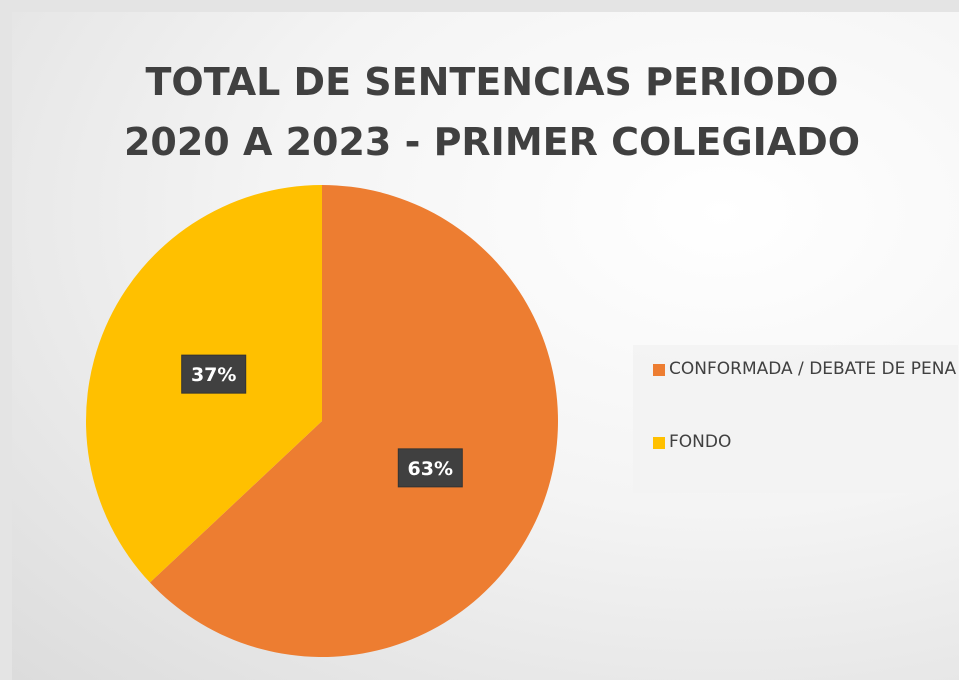 Image resolution: width=959 pixels, height=680 pixels. What do you see at coordinates (806, 442) in the screenshot?
I see `legend-entry: FONDO` at bounding box center [806, 442].